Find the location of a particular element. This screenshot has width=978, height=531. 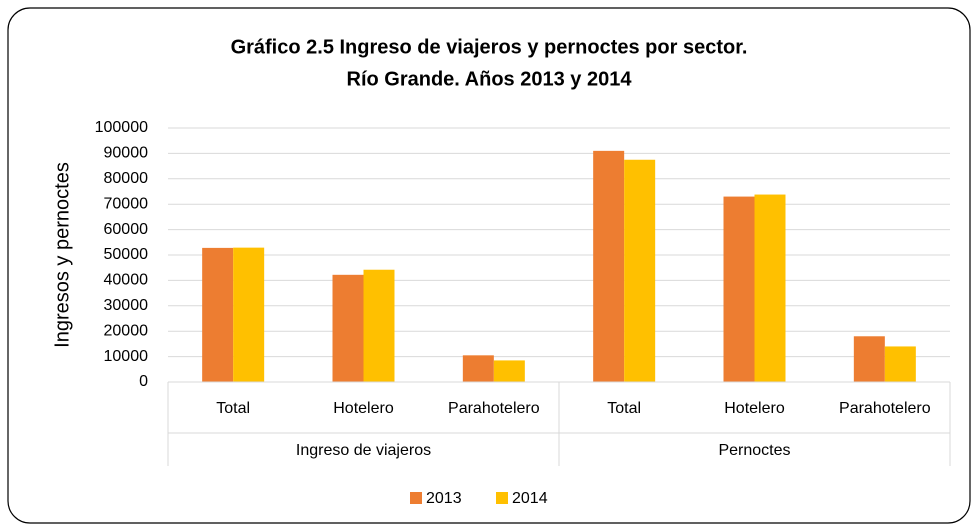

y-tick-label: 100000 is located at coordinates (121, 127).